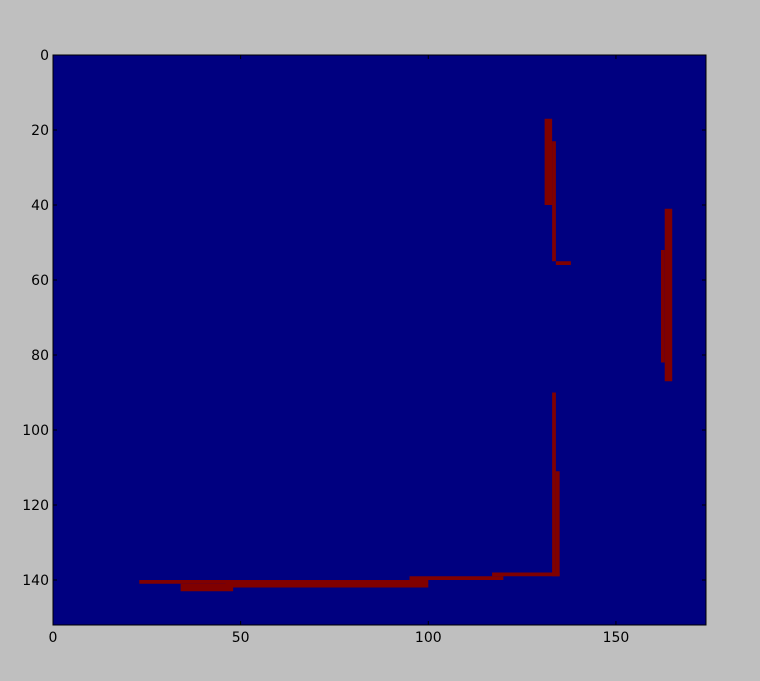  I want to click on y-tick-label: 0, so click(44, 56).